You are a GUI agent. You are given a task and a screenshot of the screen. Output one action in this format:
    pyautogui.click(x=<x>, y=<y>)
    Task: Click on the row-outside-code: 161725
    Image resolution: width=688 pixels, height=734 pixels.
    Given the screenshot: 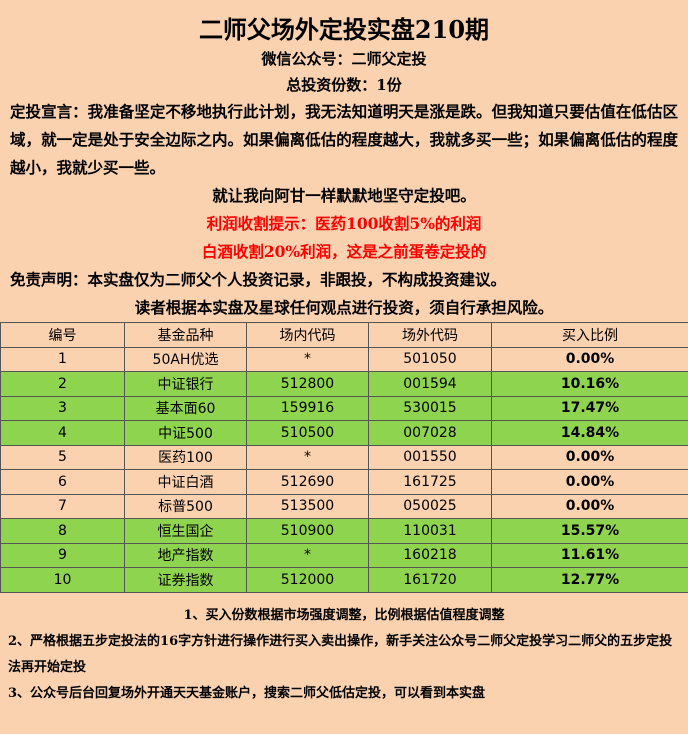 What is the action you would take?
    pyautogui.click(x=430, y=482)
    